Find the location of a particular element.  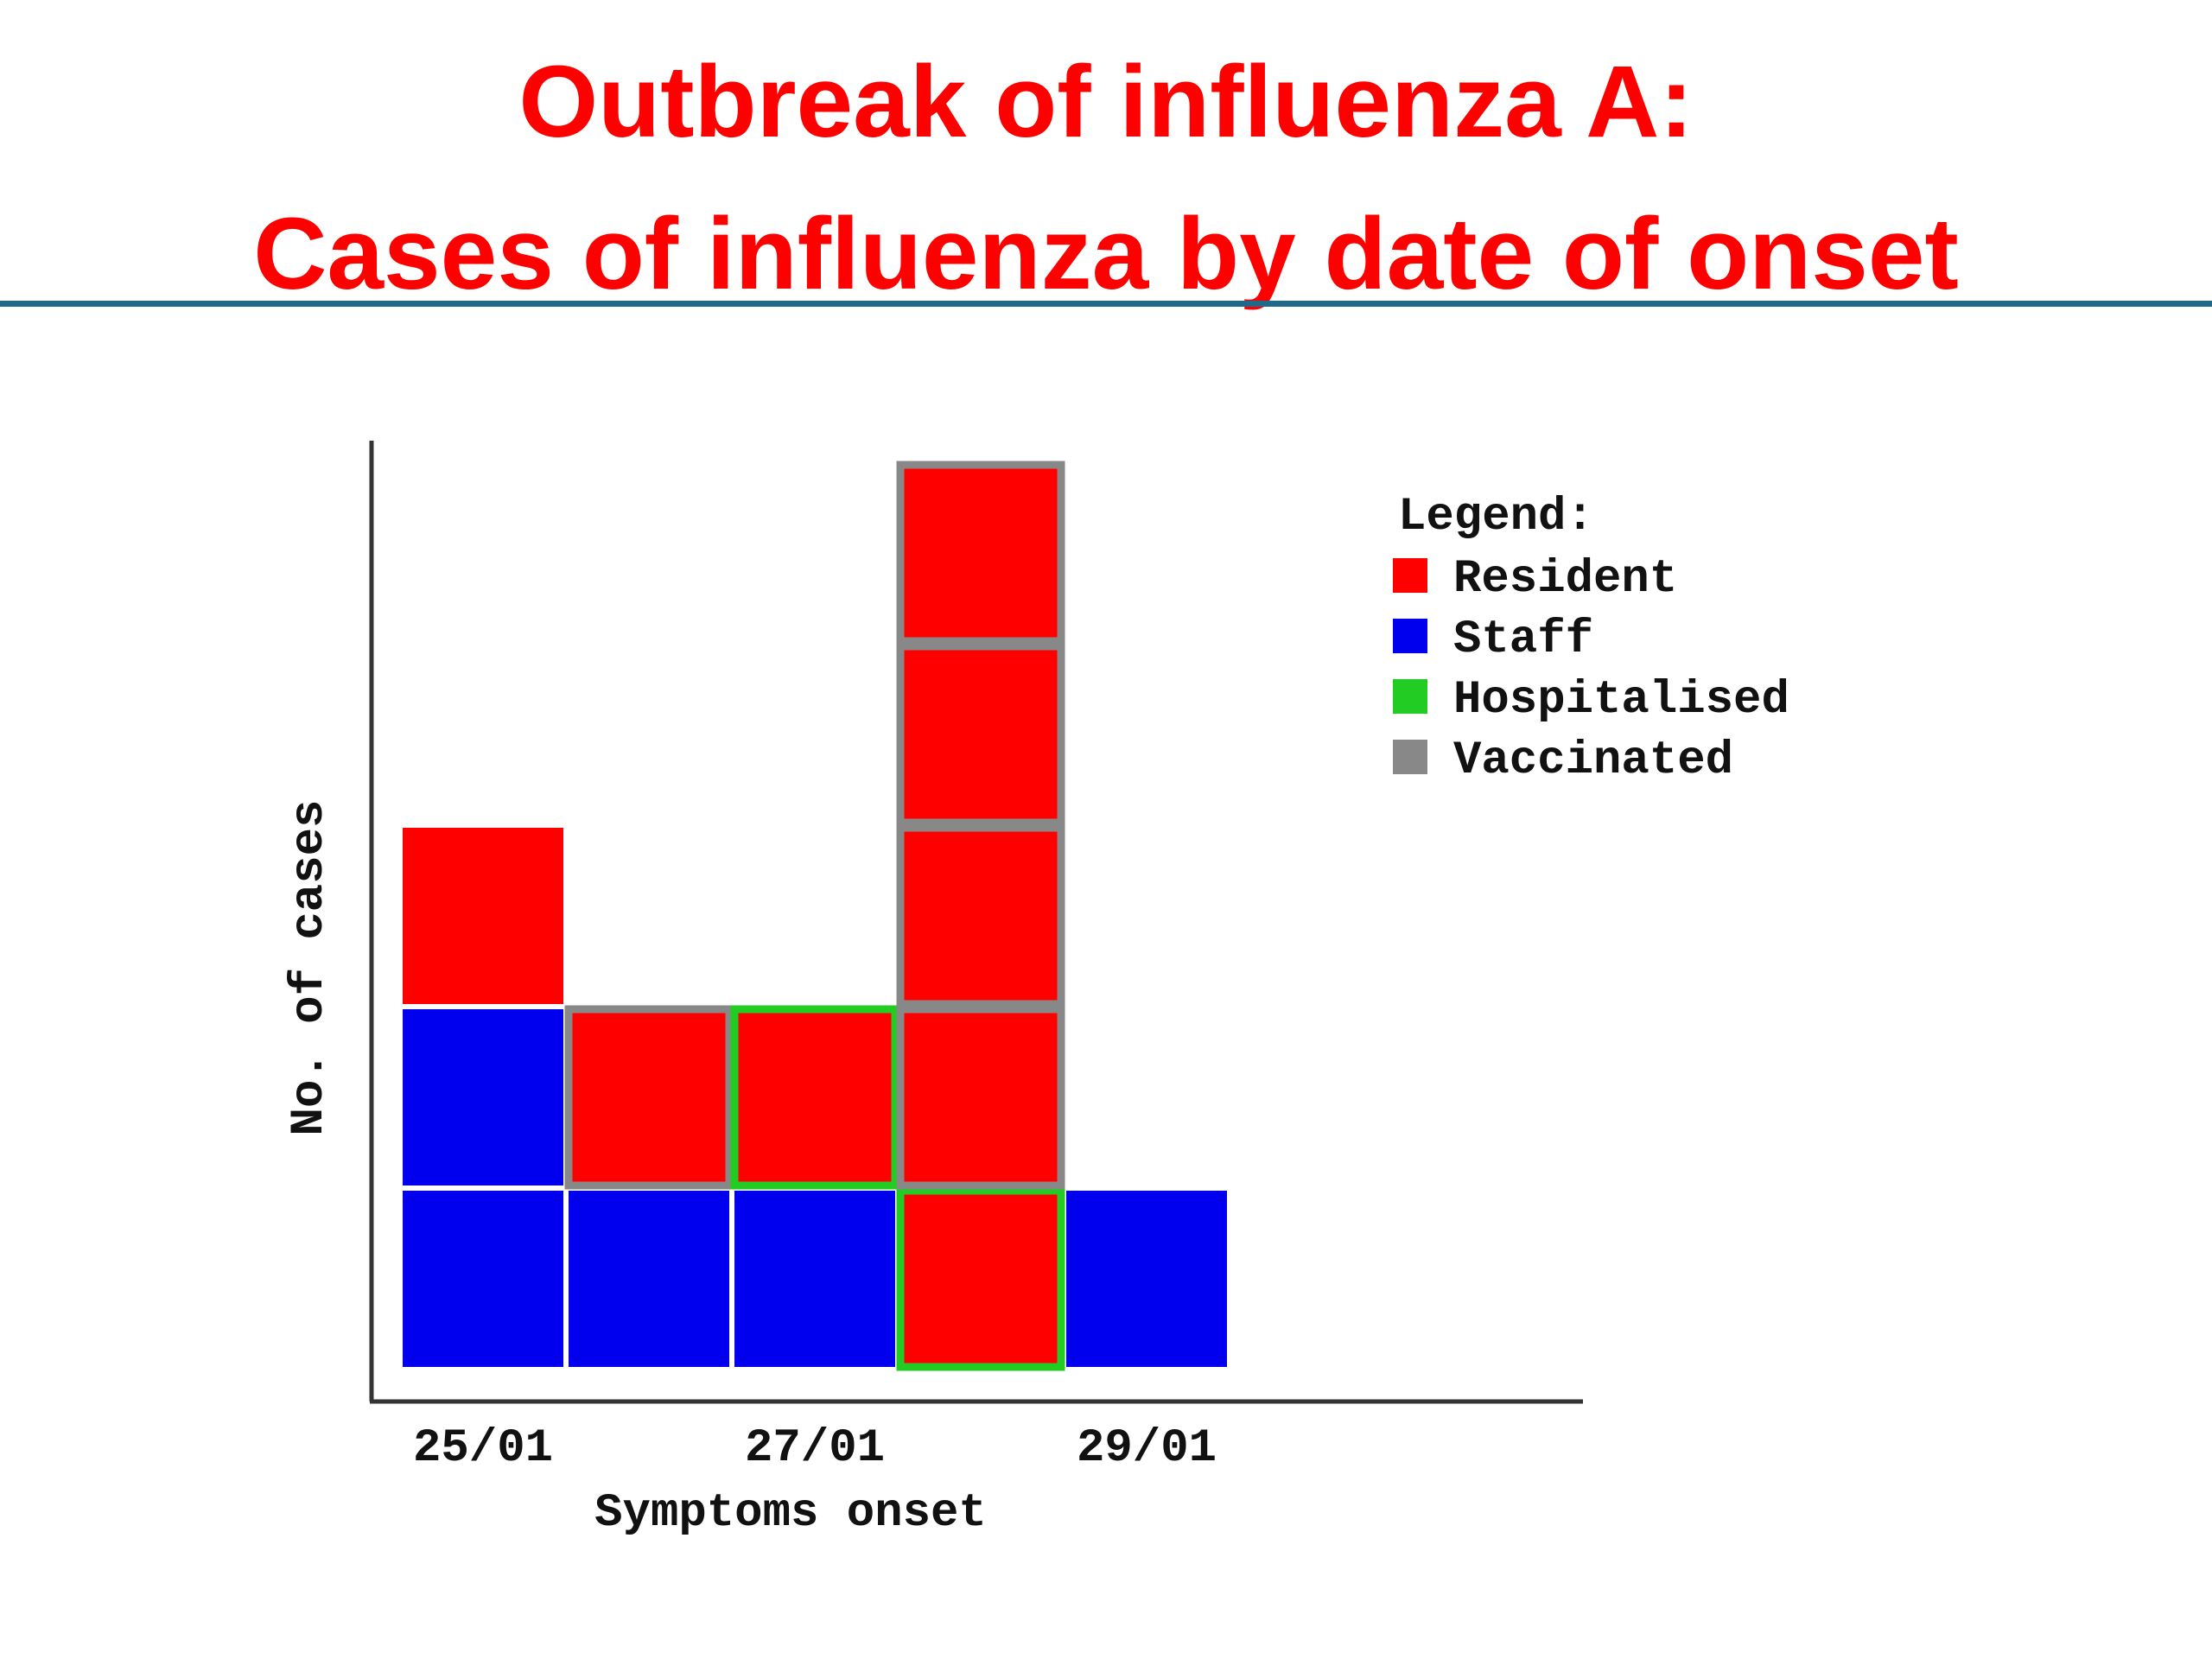

legend-swatch-hospitalised is located at coordinates (1410, 696).